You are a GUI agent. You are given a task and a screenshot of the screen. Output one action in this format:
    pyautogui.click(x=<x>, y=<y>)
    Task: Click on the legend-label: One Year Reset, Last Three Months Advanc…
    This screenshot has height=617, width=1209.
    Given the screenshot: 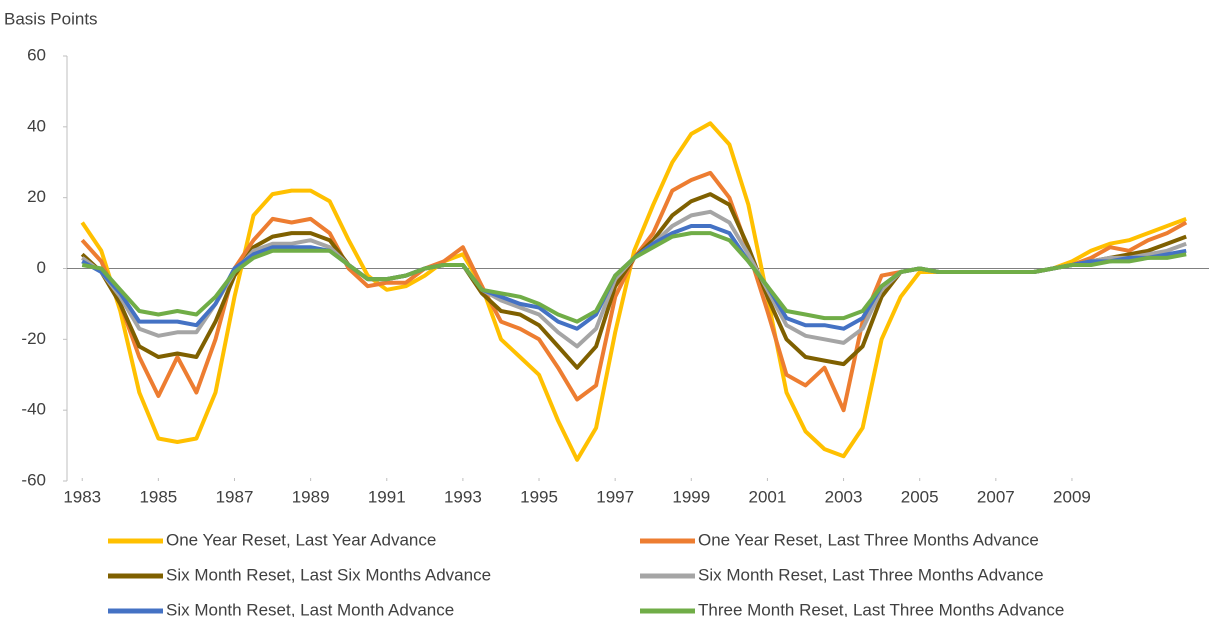 What is the action you would take?
    pyautogui.click(x=868, y=539)
    